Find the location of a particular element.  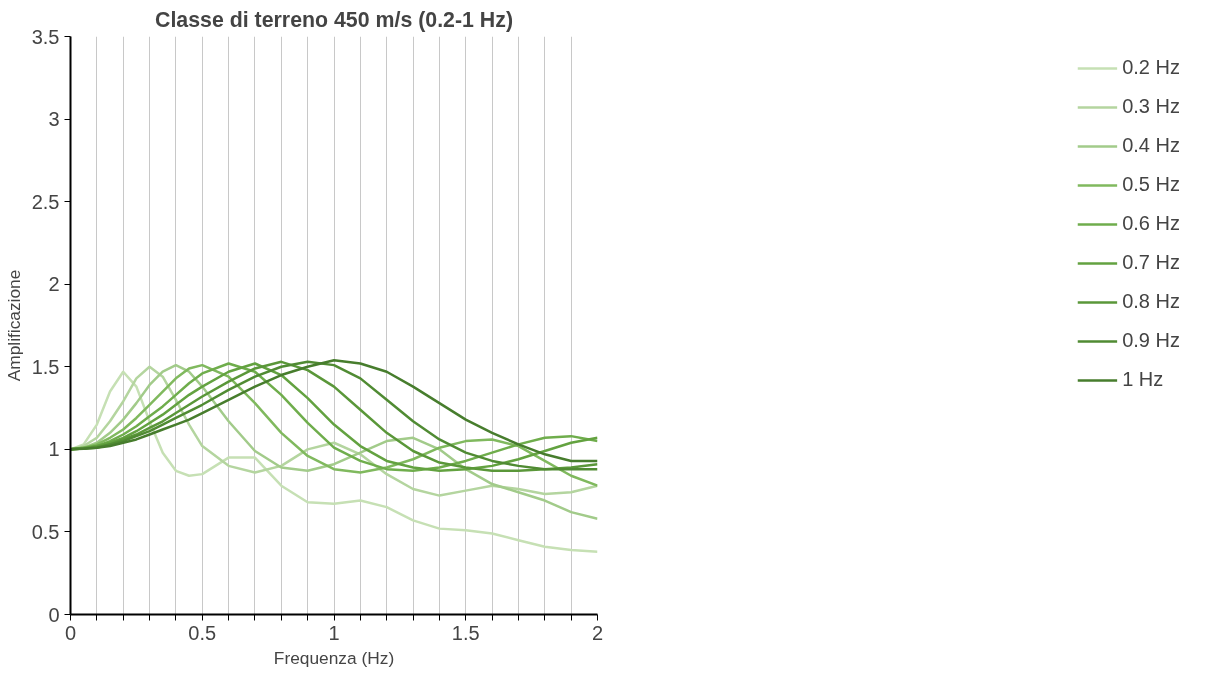

y-tick-label: 1.5 is located at coordinates (45, 366).